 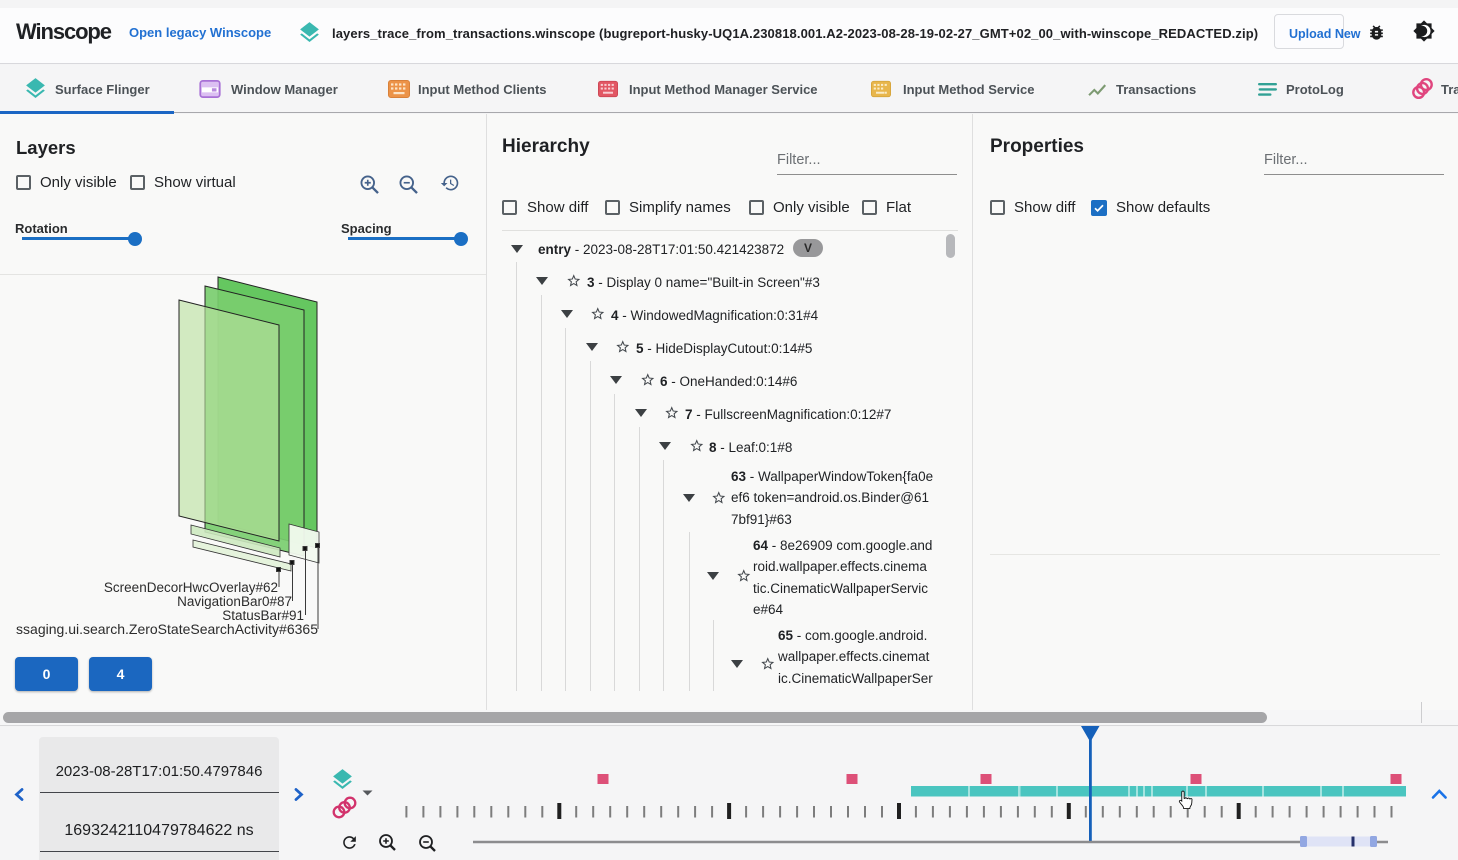 I want to click on svg-text: NavigationBar0#87, so click(x=234, y=601).